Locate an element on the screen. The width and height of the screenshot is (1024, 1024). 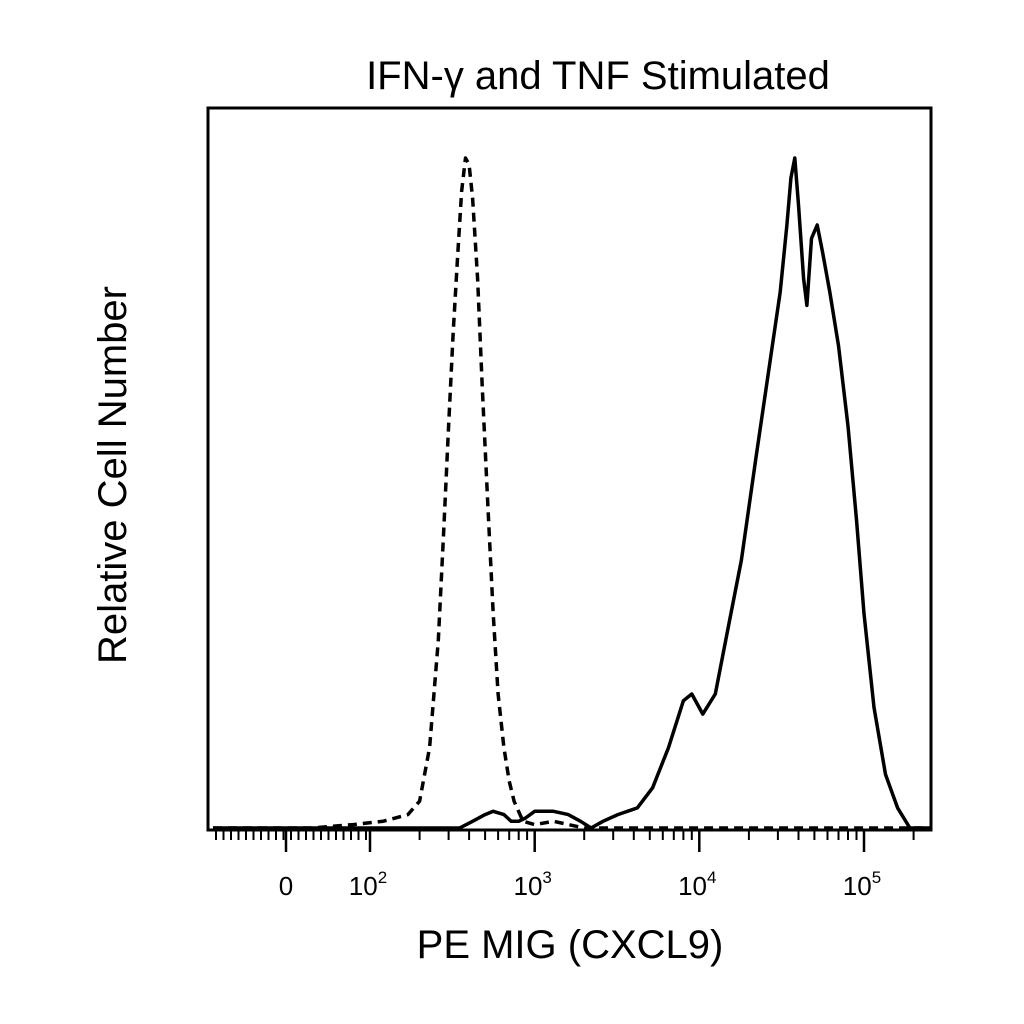
x-tick-label-0: 0 is located at coordinates (286, 886).